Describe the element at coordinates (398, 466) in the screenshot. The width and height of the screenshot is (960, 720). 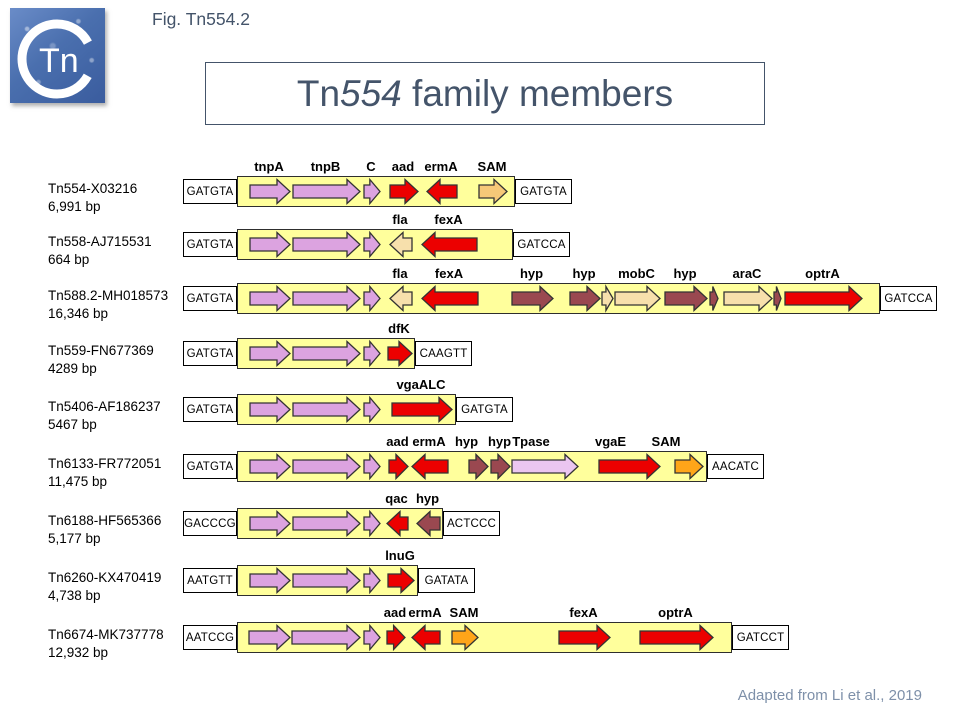
I see `gene-arrow-aad` at that location.